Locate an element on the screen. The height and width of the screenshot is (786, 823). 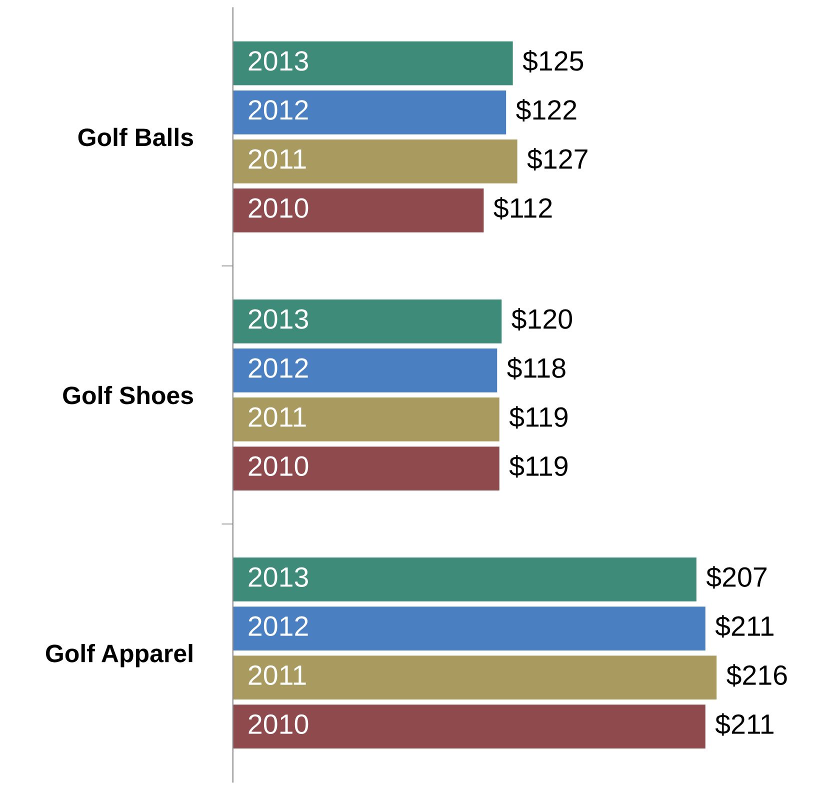
data-label: $120 is located at coordinates (542, 319).